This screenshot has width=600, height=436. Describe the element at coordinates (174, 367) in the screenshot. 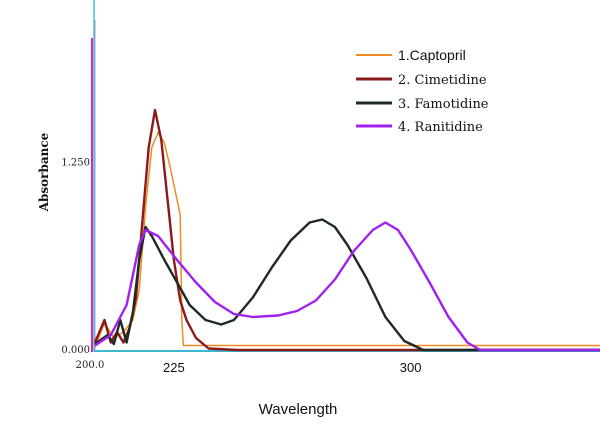

I see `x-tick-label: 225` at that location.